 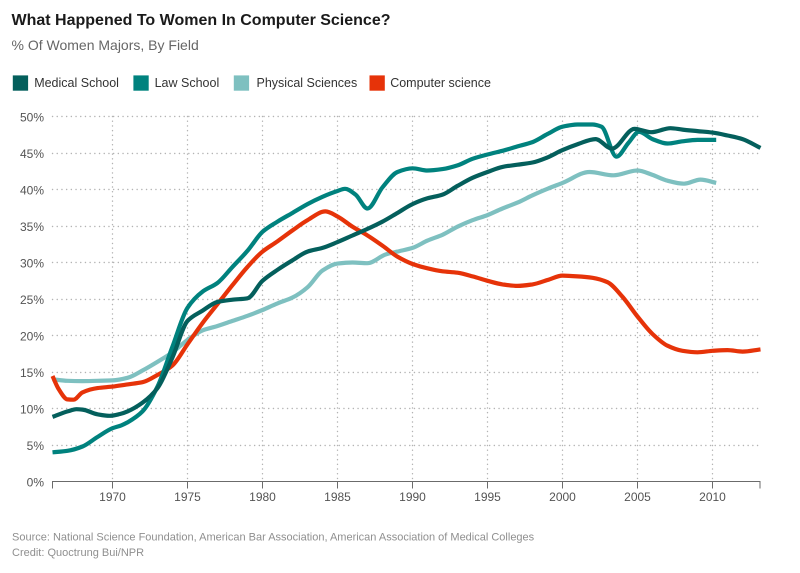 I want to click on svg-text: Credit: Quoctrung Bui/NPR, so click(x=78, y=553).